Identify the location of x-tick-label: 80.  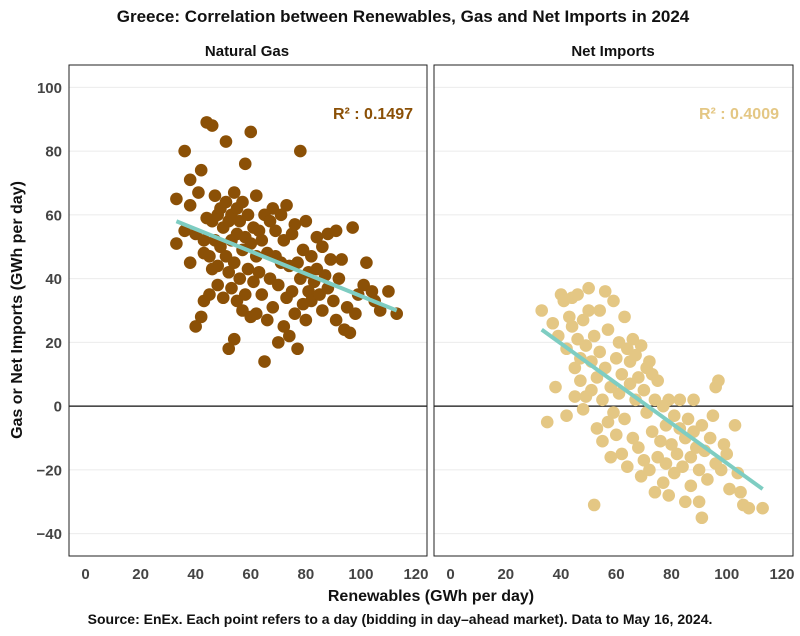
(305, 574).